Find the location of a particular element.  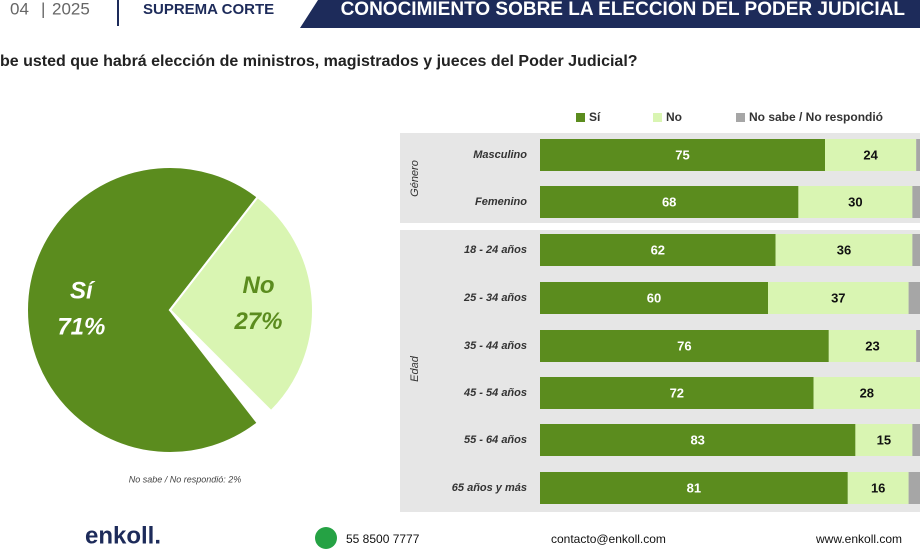

bar-label: 15 is located at coordinates (884, 439).